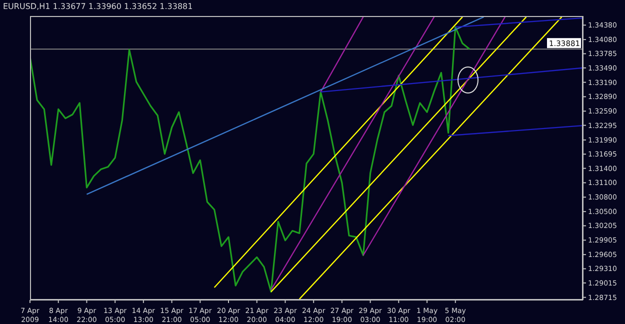 The height and width of the screenshot is (324, 625). Describe the element at coordinates (98, 6) in the screenshot. I see `chart-title: EURUSD,H1 1.33677 1.33960 1.33652 1.33881` at that location.